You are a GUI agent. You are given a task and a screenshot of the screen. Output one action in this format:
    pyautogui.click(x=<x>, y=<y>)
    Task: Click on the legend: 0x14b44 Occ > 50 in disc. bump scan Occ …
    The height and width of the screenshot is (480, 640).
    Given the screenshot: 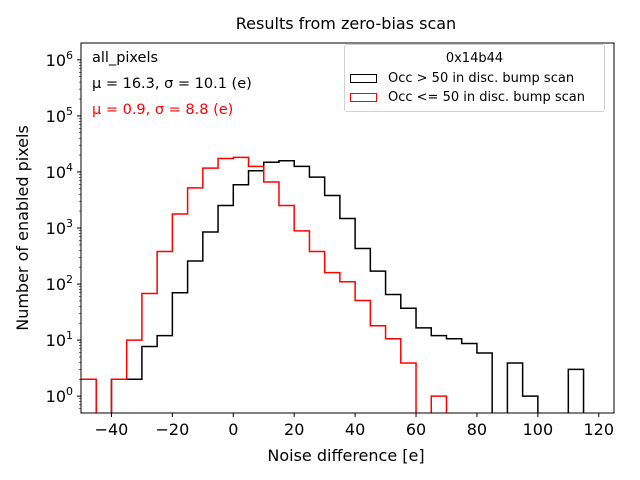 What is the action you would take?
    pyautogui.click(x=474, y=78)
    